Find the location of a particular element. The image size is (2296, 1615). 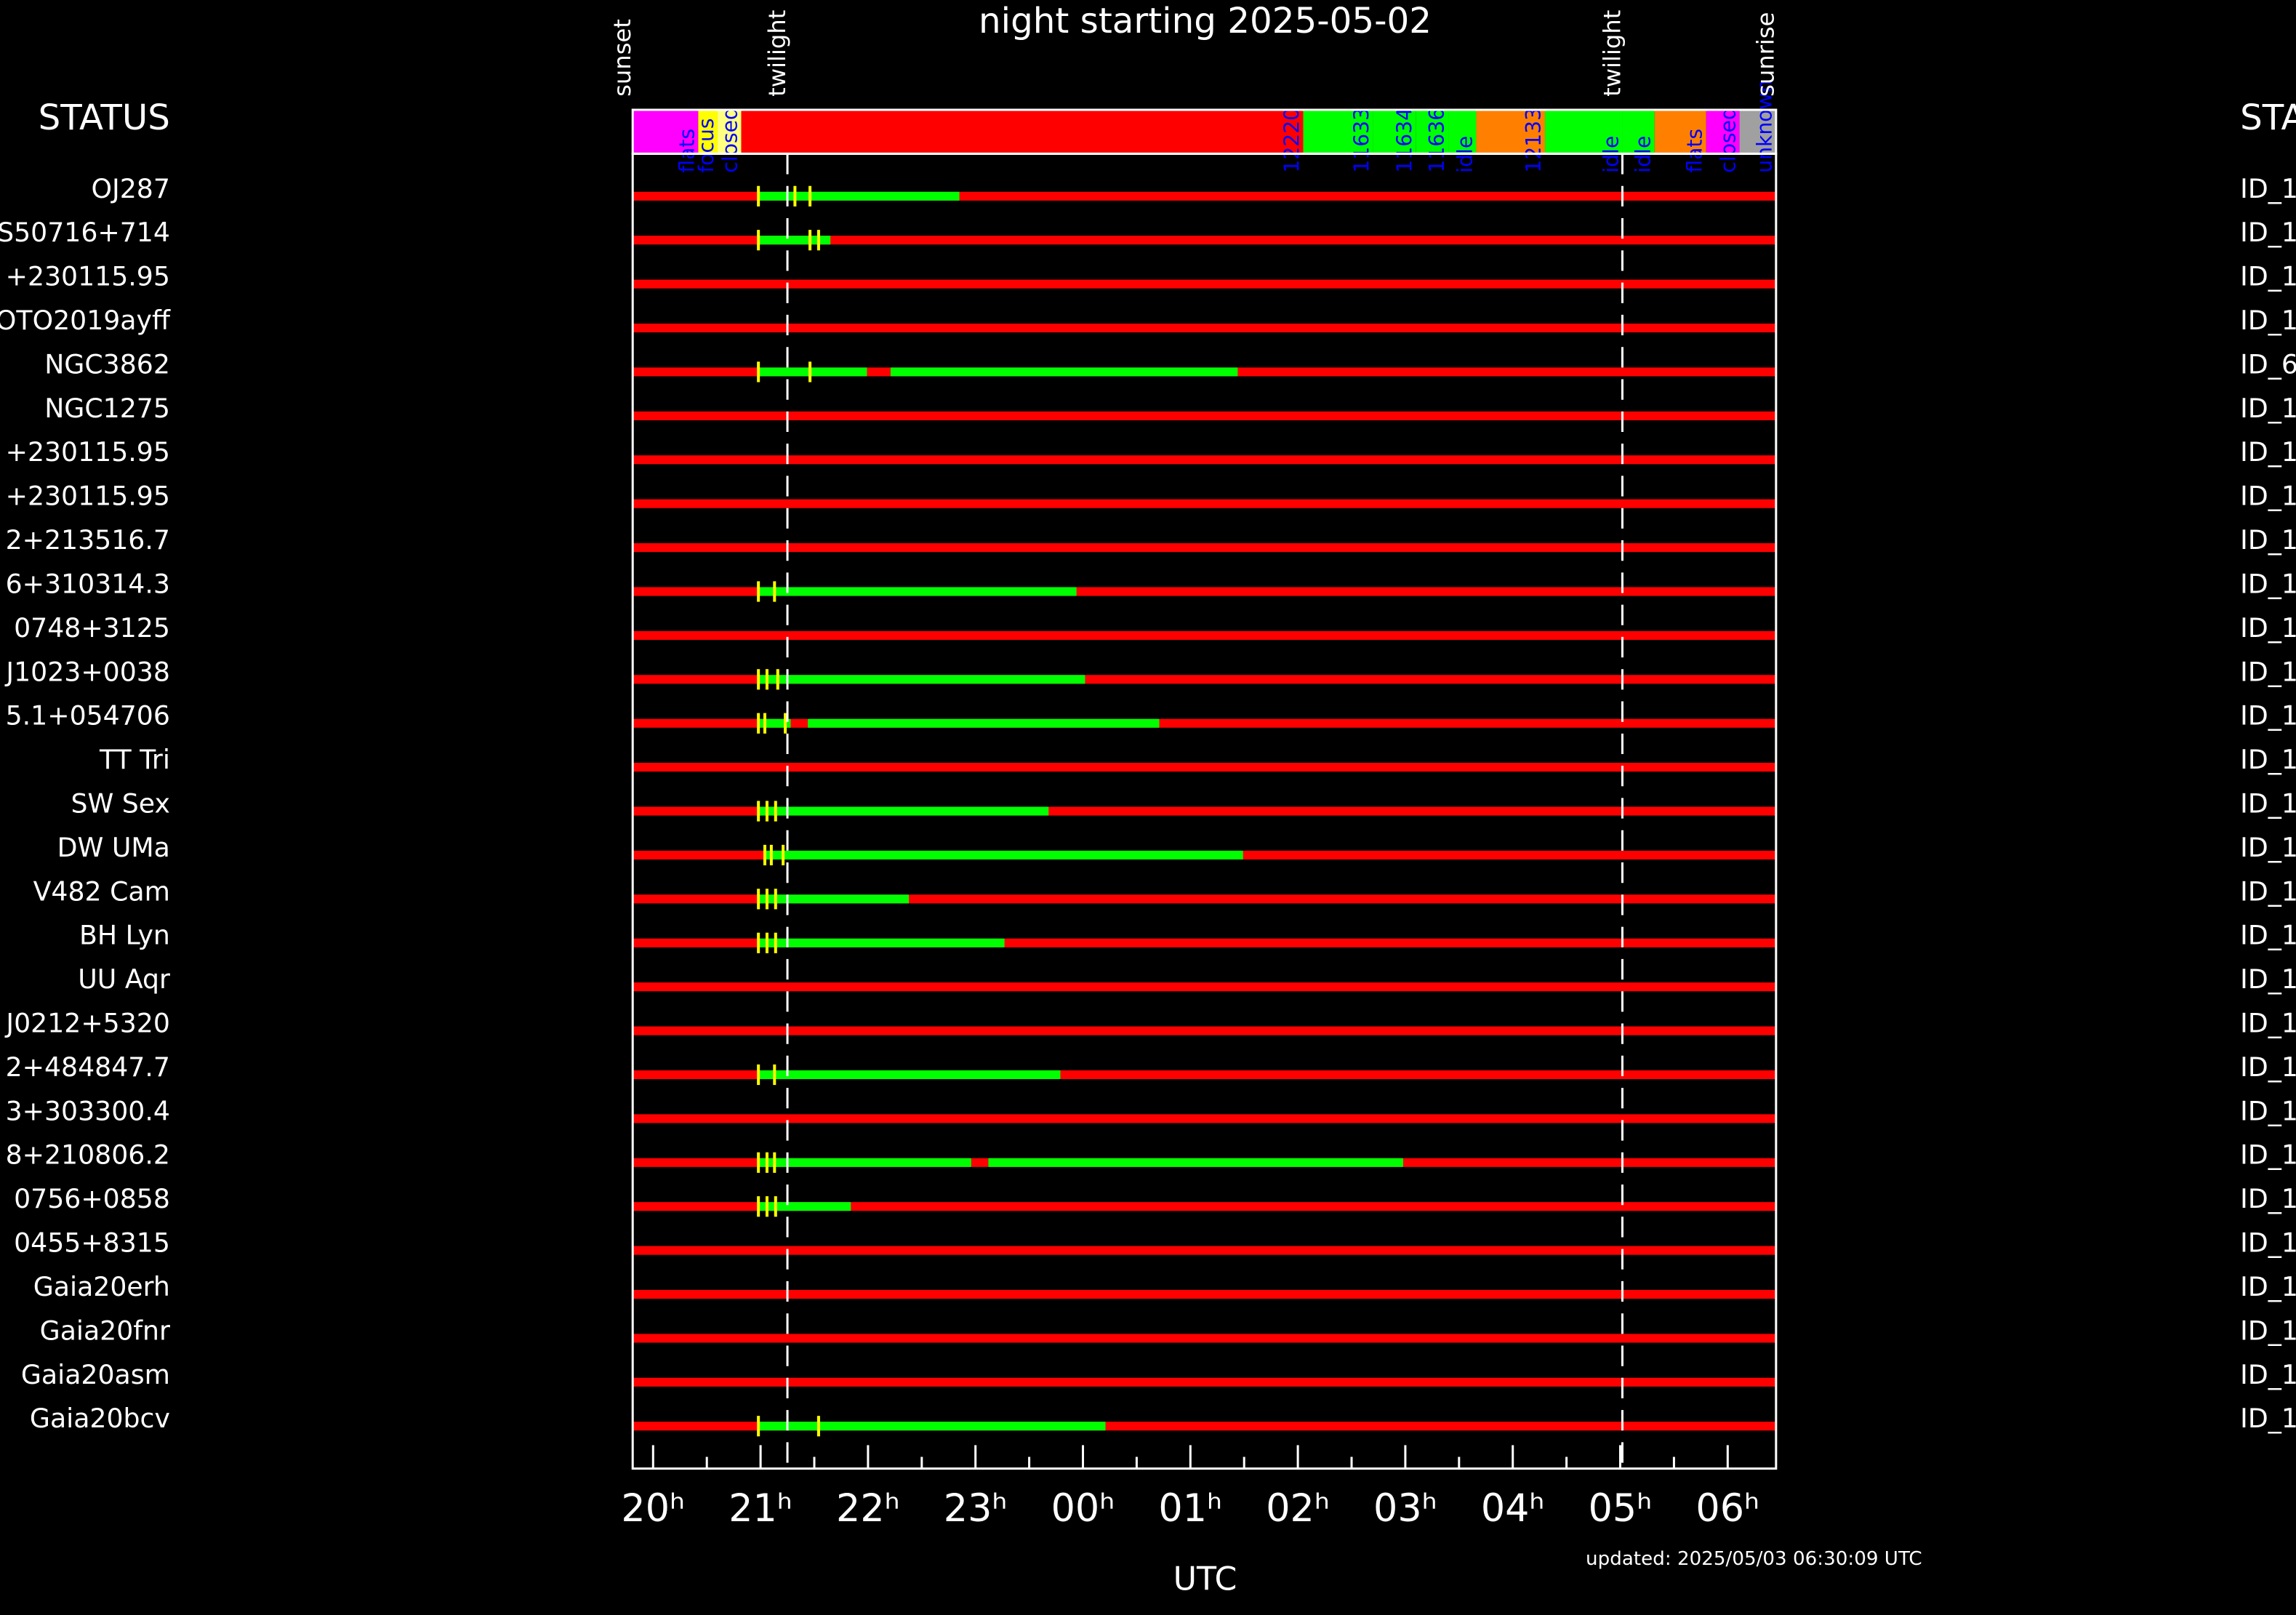

status-label-right: STATUS is located at coordinates (2268, 117).